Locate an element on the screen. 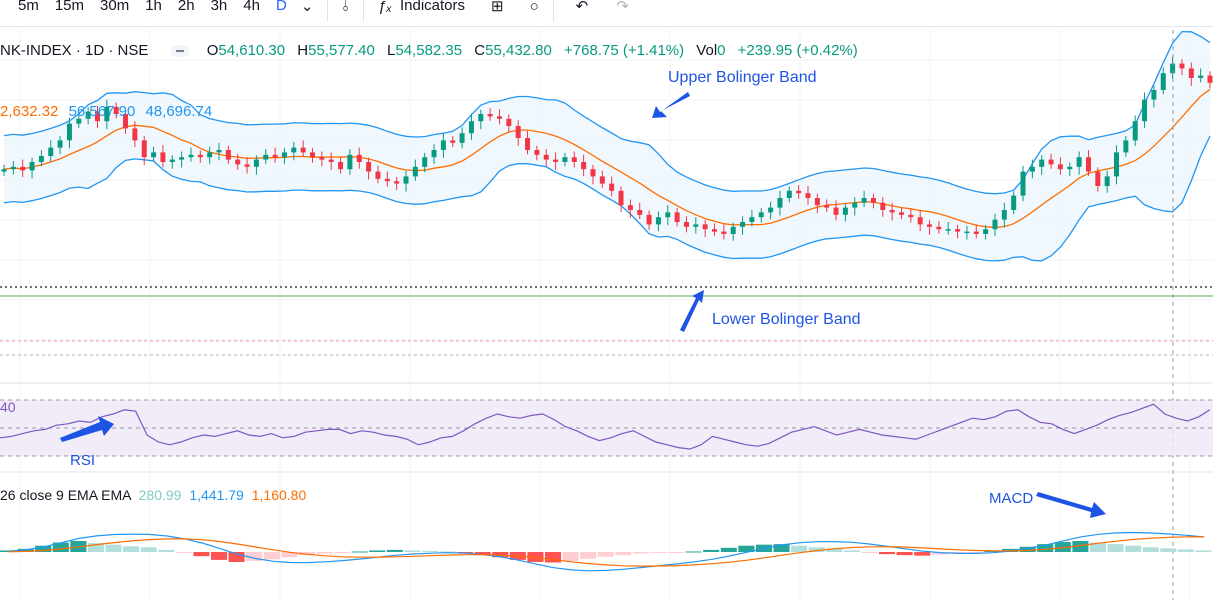 Image resolution: width=1213 pixels, height=602 pixels. bb-lower-value: 48,696.74 is located at coordinates (179, 111).